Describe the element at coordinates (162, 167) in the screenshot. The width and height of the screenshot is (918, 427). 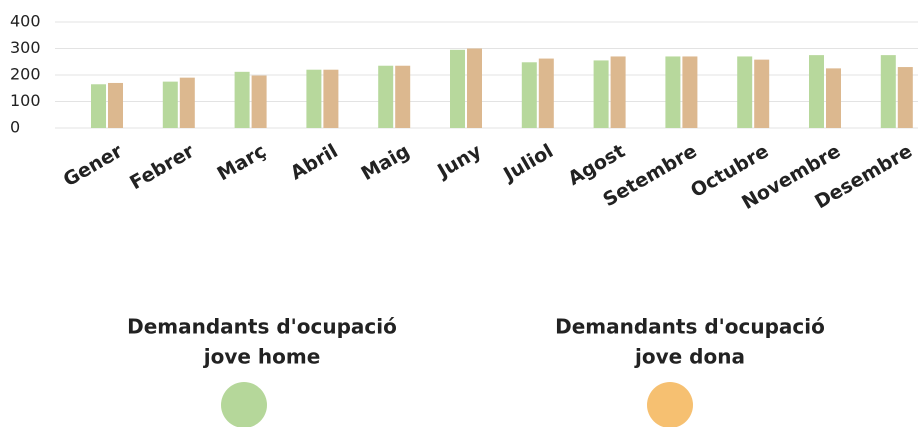
I see `x-tick-label: Febrer` at that location.